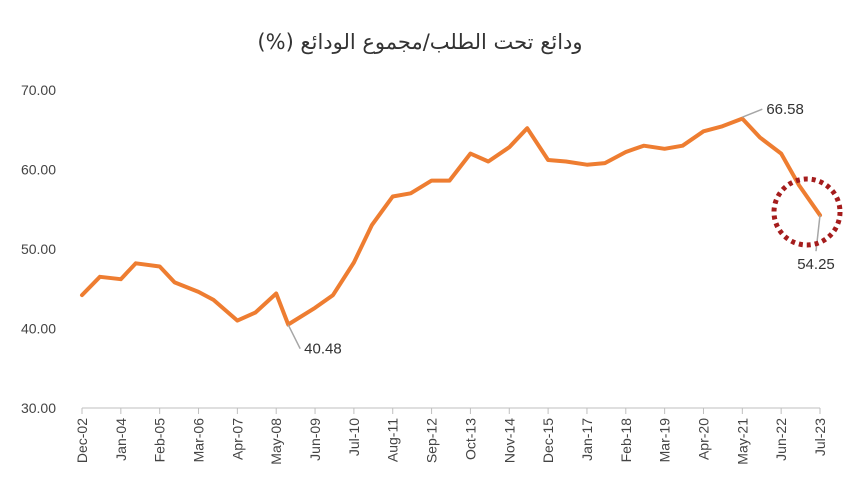 The height and width of the screenshot is (496, 844). Describe the element at coordinates (38, 90) in the screenshot. I see `y-tick-label: 70.00` at that location.